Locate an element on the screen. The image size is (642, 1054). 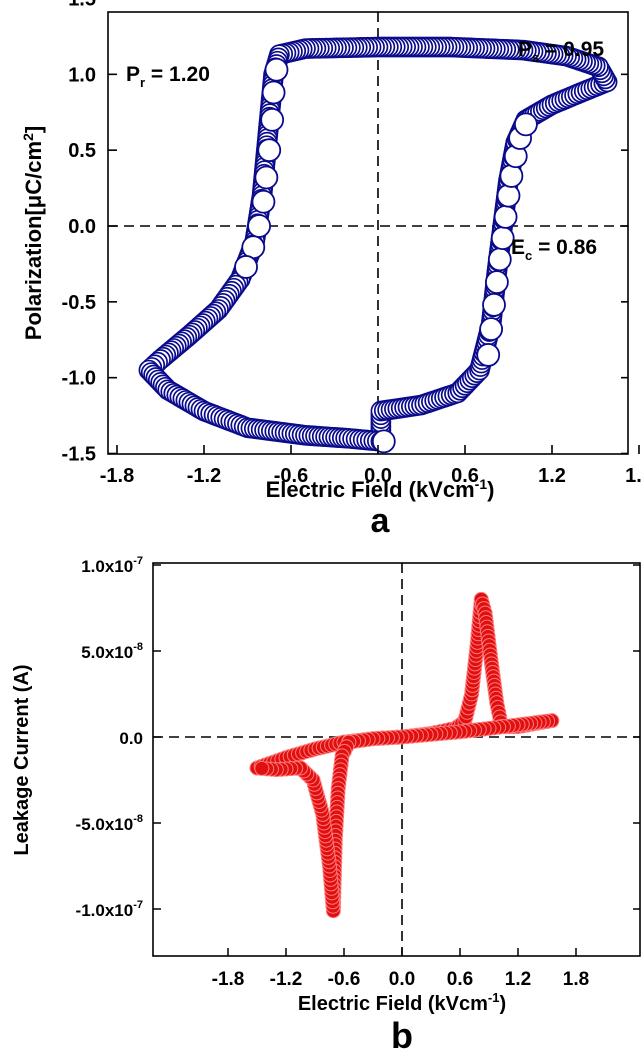
x-tick-label-b: 1.2 is located at coordinates (518, 979).